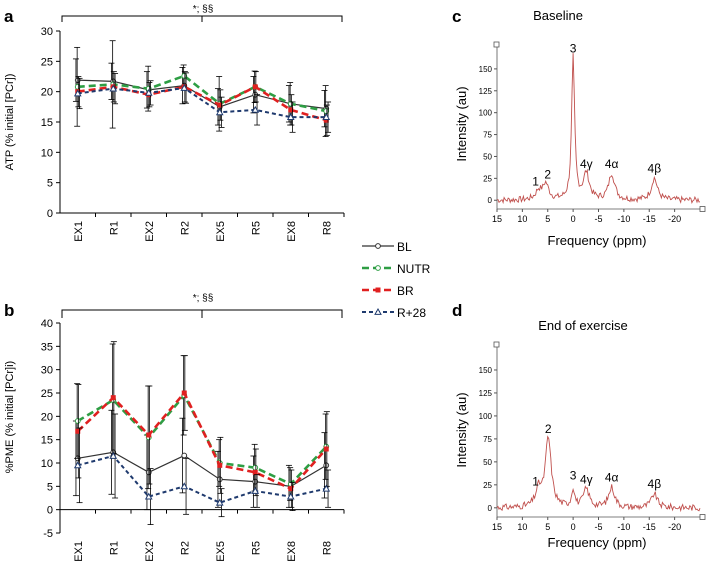 Image resolution: width=708 pixels, height=585 pixels. What do you see at coordinates (623, 219) in the screenshot?
I see `chart-c-xtick-label: -10` at bounding box center [623, 219].